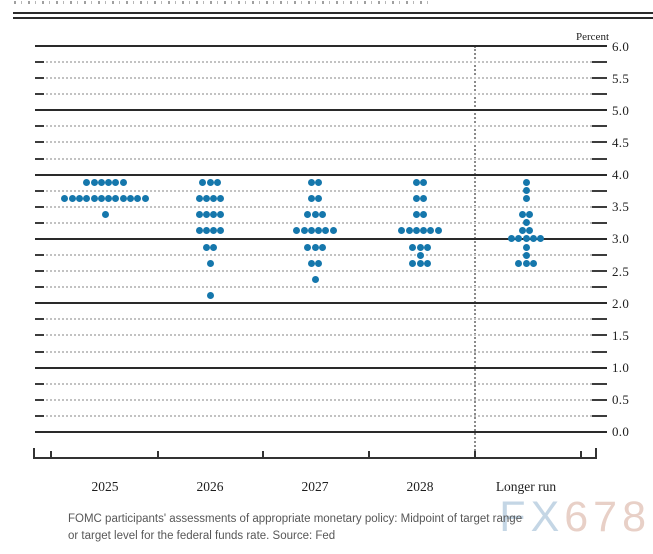 Image resolution: width=653 pixels, height=554 pixels. What do you see at coordinates (420, 486) in the screenshot?
I see `x-label-2028: 2028` at bounding box center [420, 486].